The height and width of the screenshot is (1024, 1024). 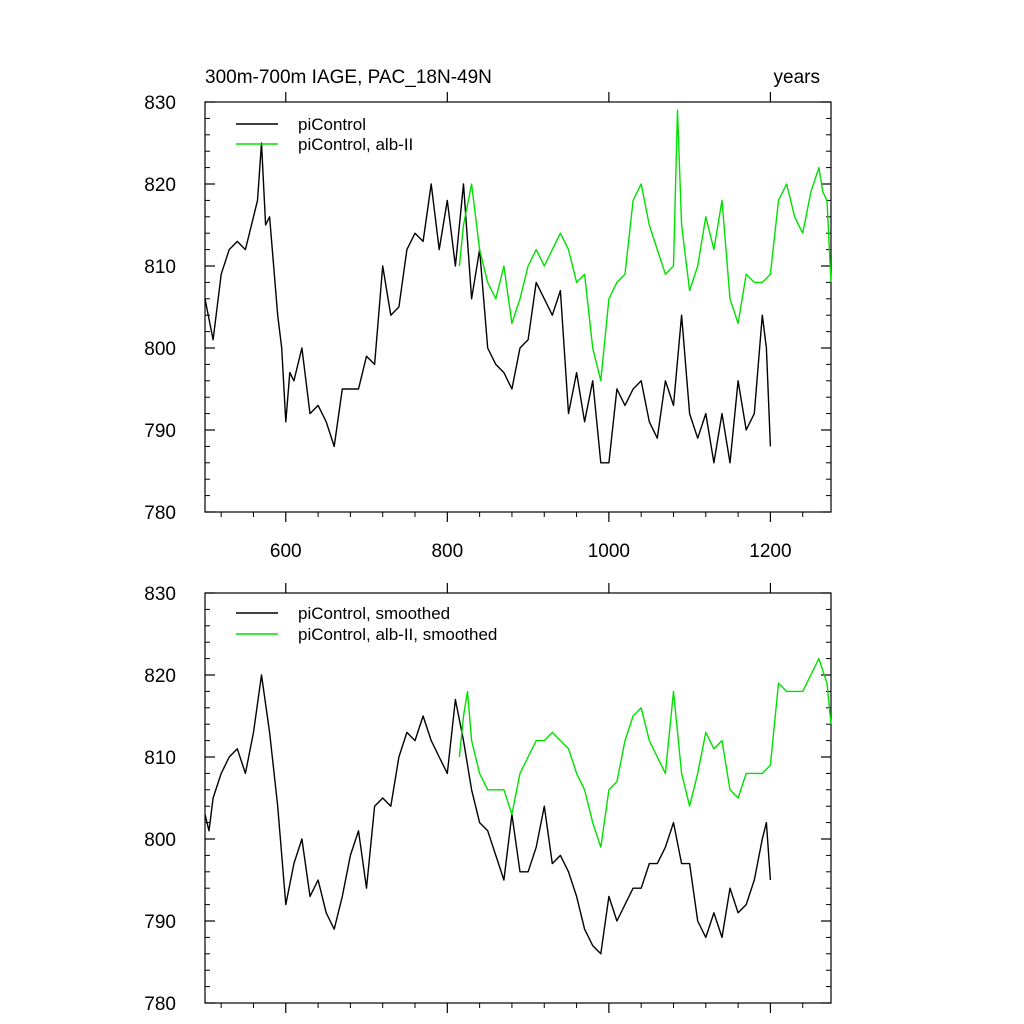 What do you see at coordinates (397, 634) in the screenshot?
I see `legend-label-alb-ii-smoothed: piControl, alb-II, smoothed` at bounding box center [397, 634].